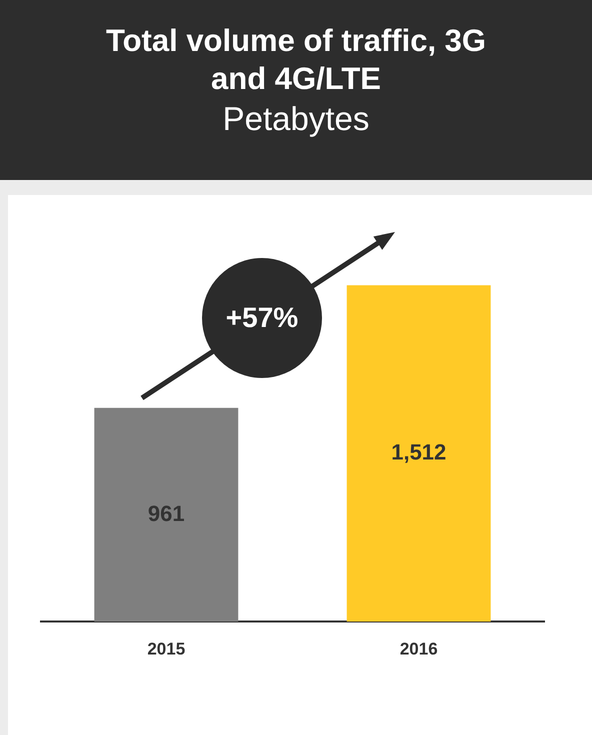 Image resolution: width=592 pixels, height=735 pixels. I want to click on x-tick-label: 2015, so click(166, 648).